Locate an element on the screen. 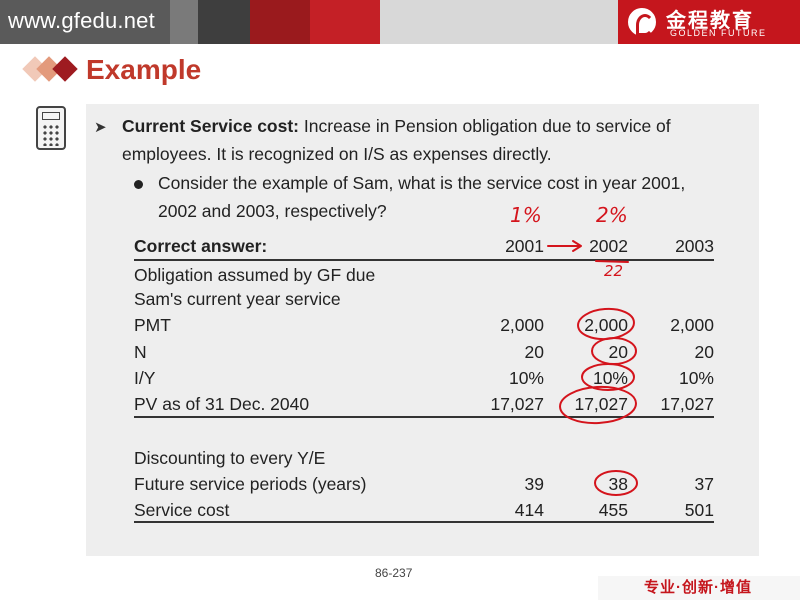  cell-value: 39 is located at coordinates (534, 484).